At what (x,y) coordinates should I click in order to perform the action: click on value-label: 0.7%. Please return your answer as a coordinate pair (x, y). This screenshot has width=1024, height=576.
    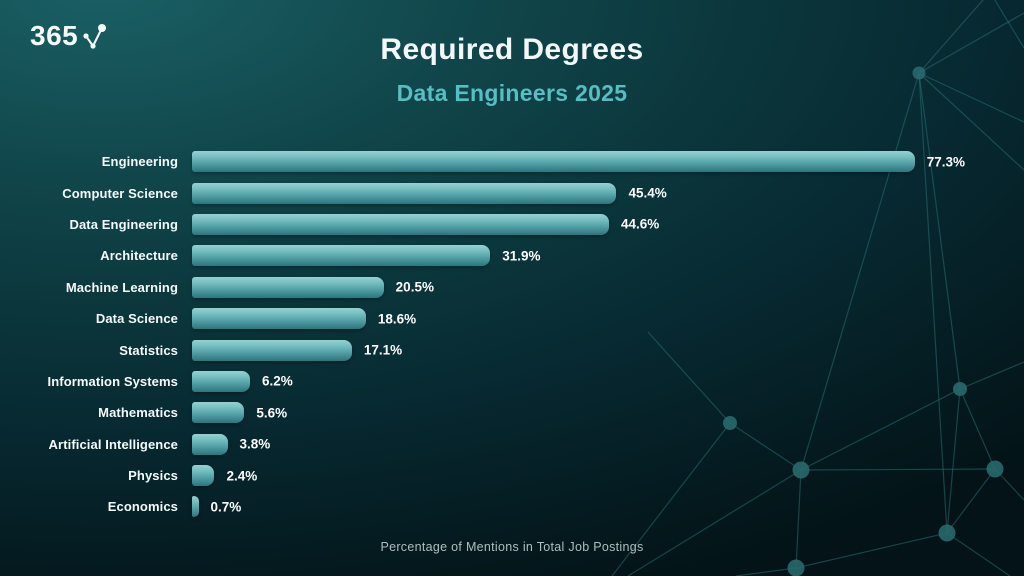
    Looking at the image, I should click on (226, 507).